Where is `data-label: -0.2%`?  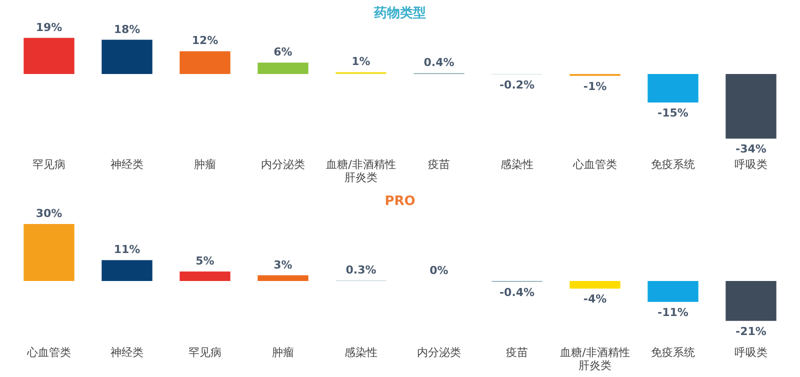
data-label: -0.2% is located at coordinates (517, 85).